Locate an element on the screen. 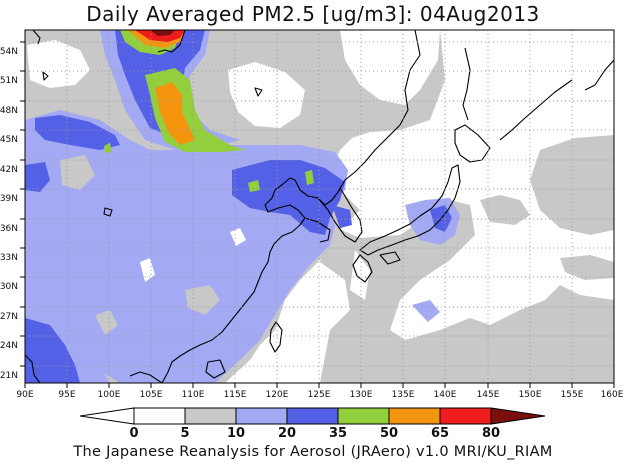  colorbar-label: 0 is located at coordinates (133, 433).